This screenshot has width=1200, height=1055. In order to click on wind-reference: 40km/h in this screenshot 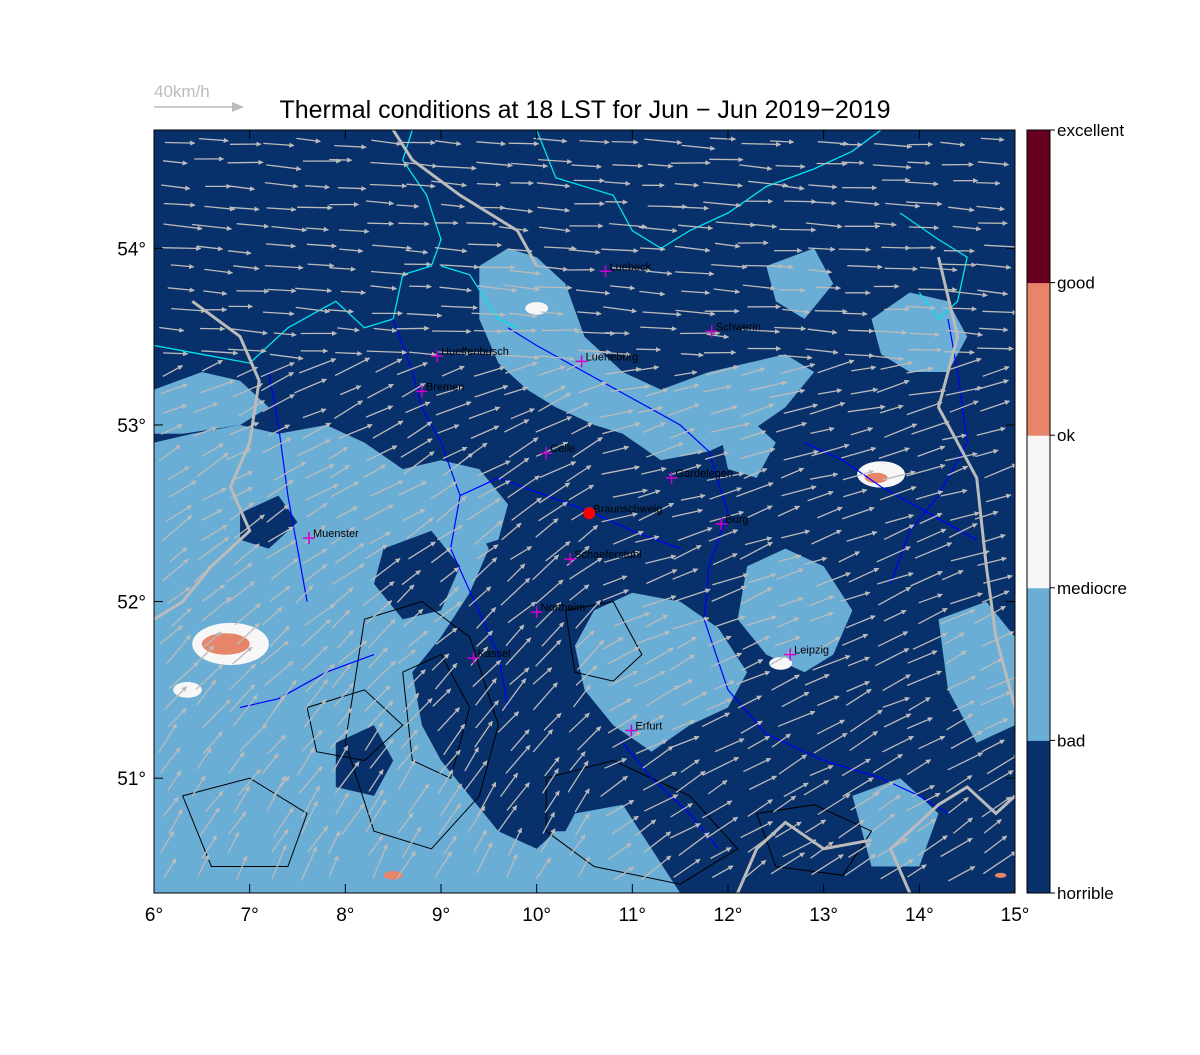, I will do `click(199, 97)`.